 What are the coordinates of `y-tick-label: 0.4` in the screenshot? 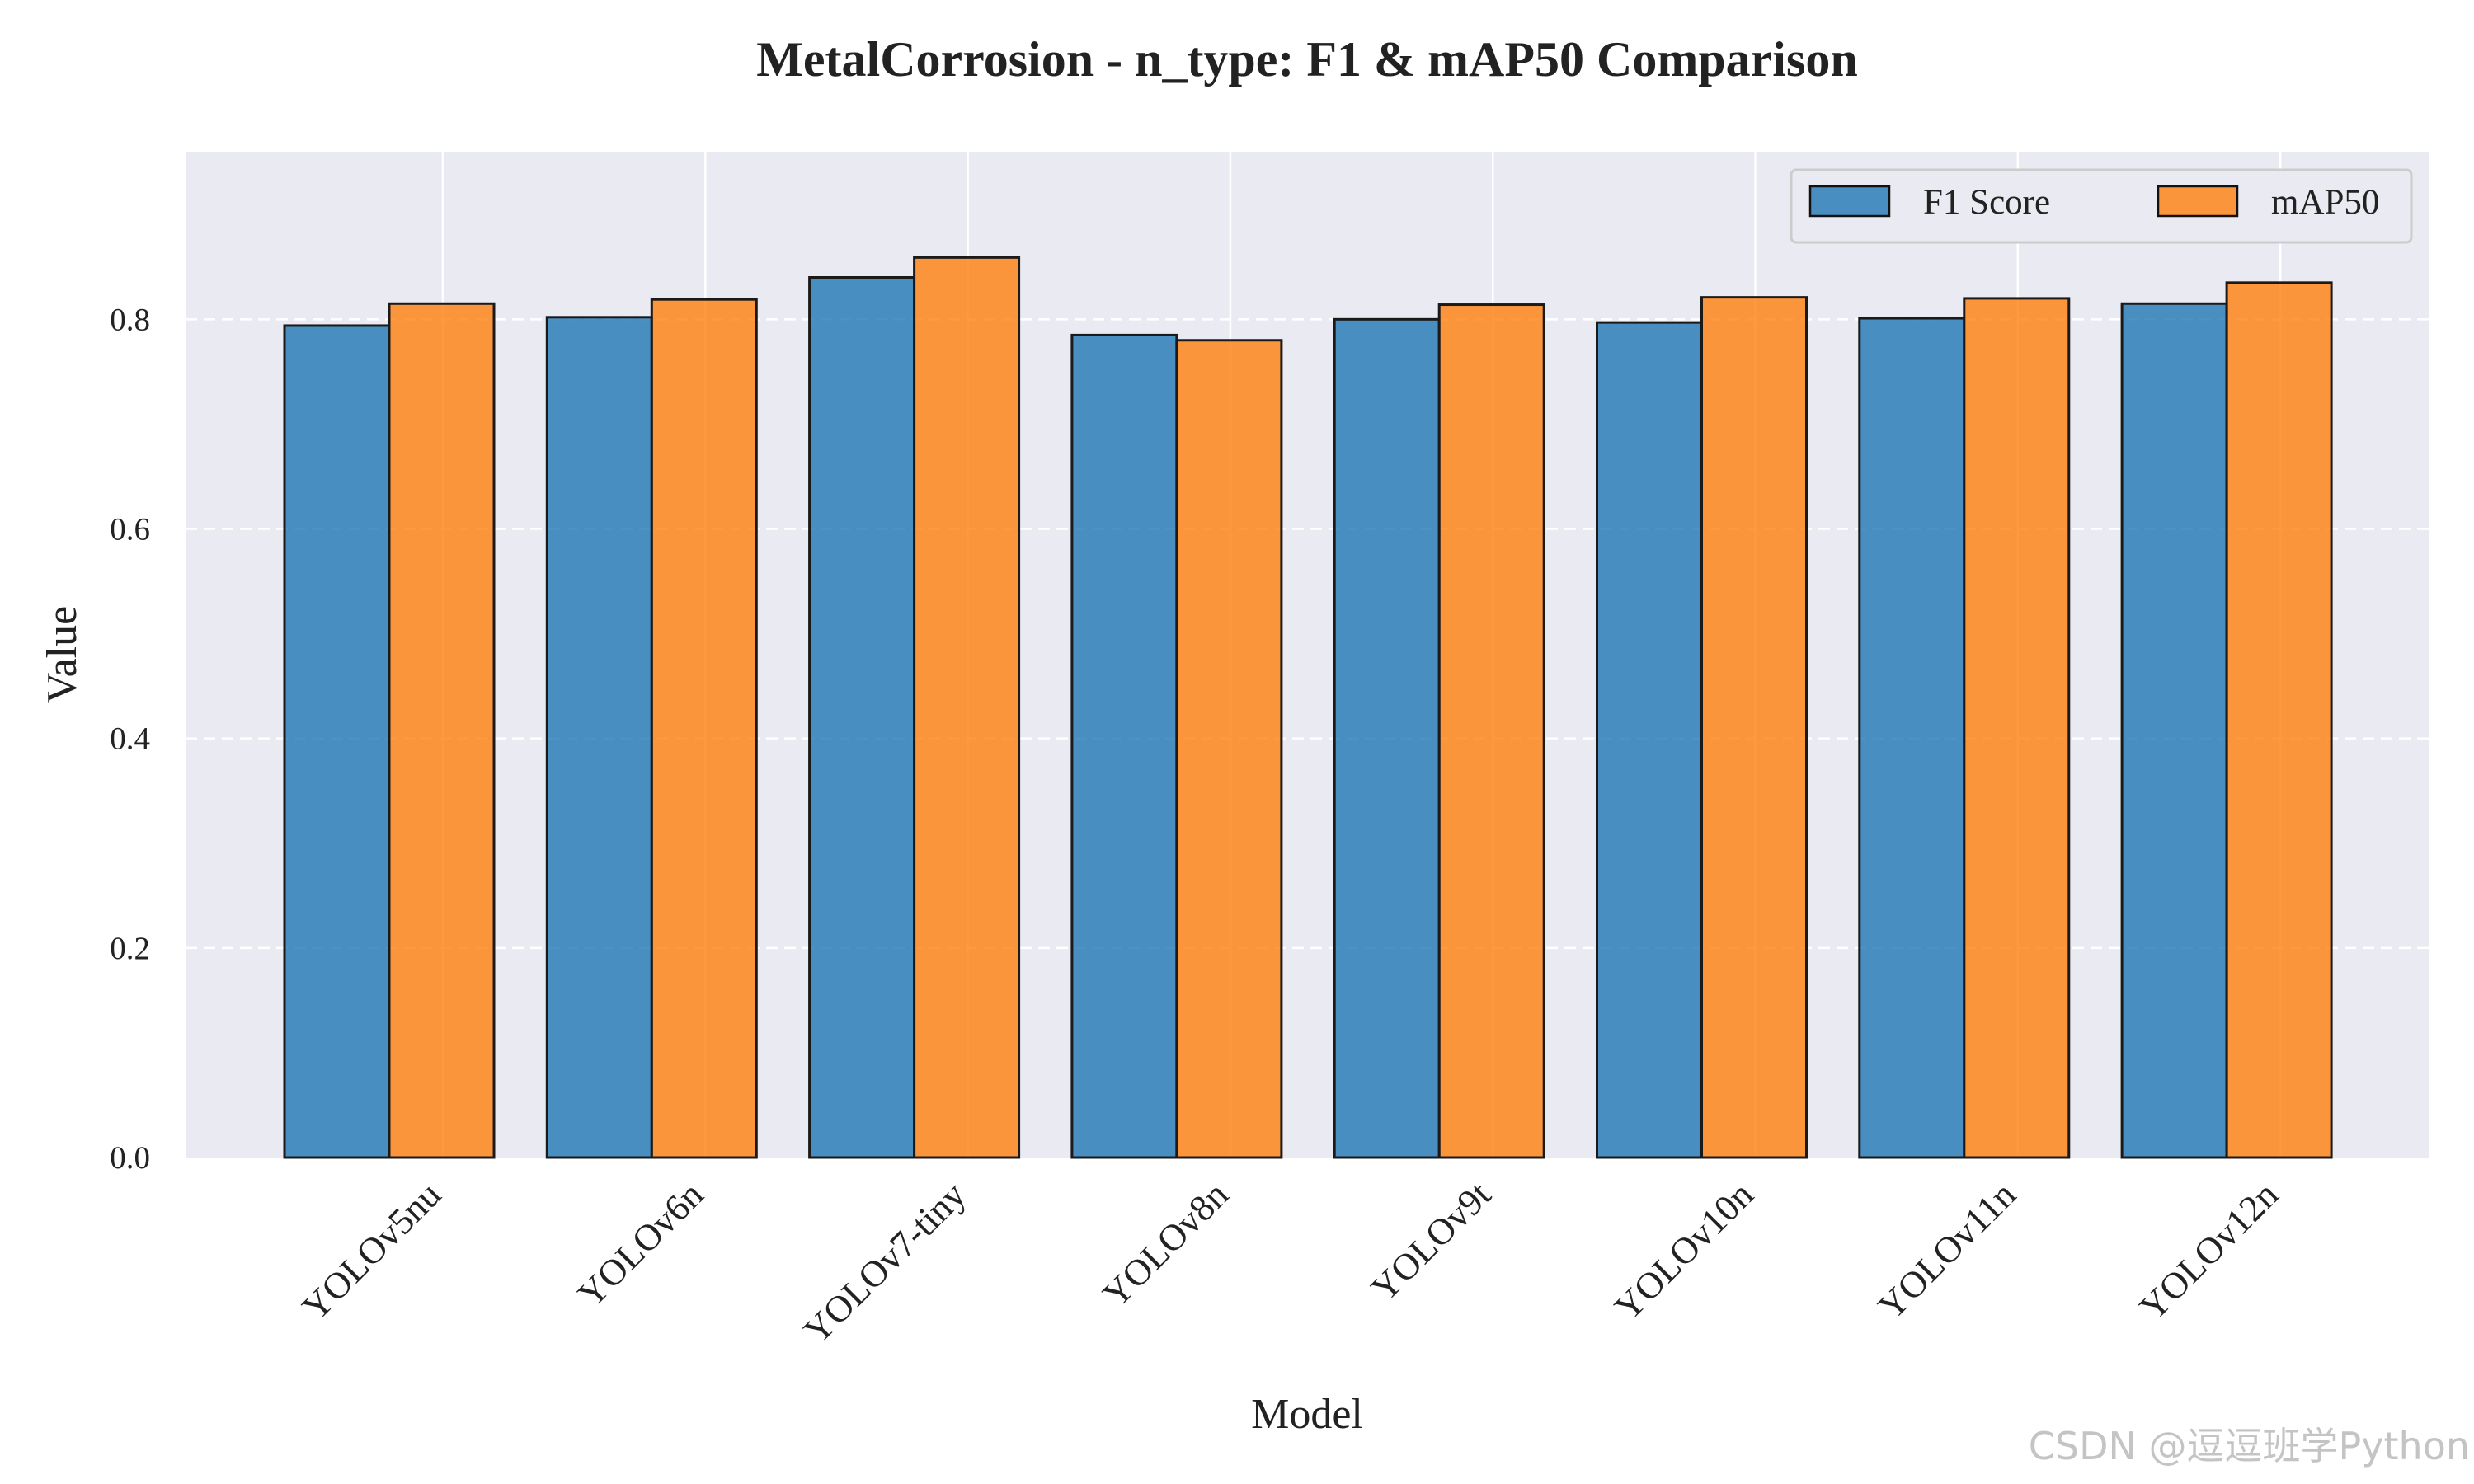 It's located at (130, 739).